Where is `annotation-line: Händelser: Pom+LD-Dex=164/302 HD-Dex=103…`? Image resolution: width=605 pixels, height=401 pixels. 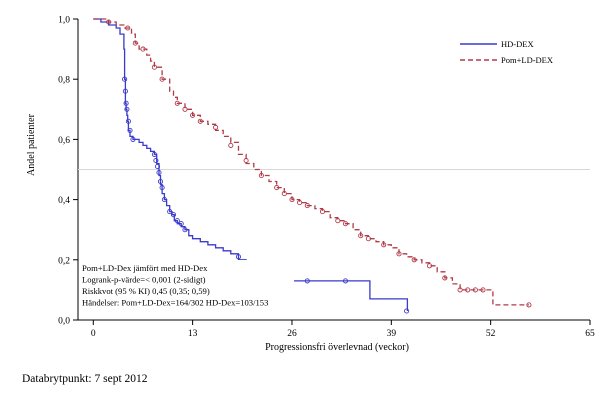 annotation-line: Händelser: Pom+LD-Dex=164/302 HD-Dex=103… is located at coordinates (175, 303).